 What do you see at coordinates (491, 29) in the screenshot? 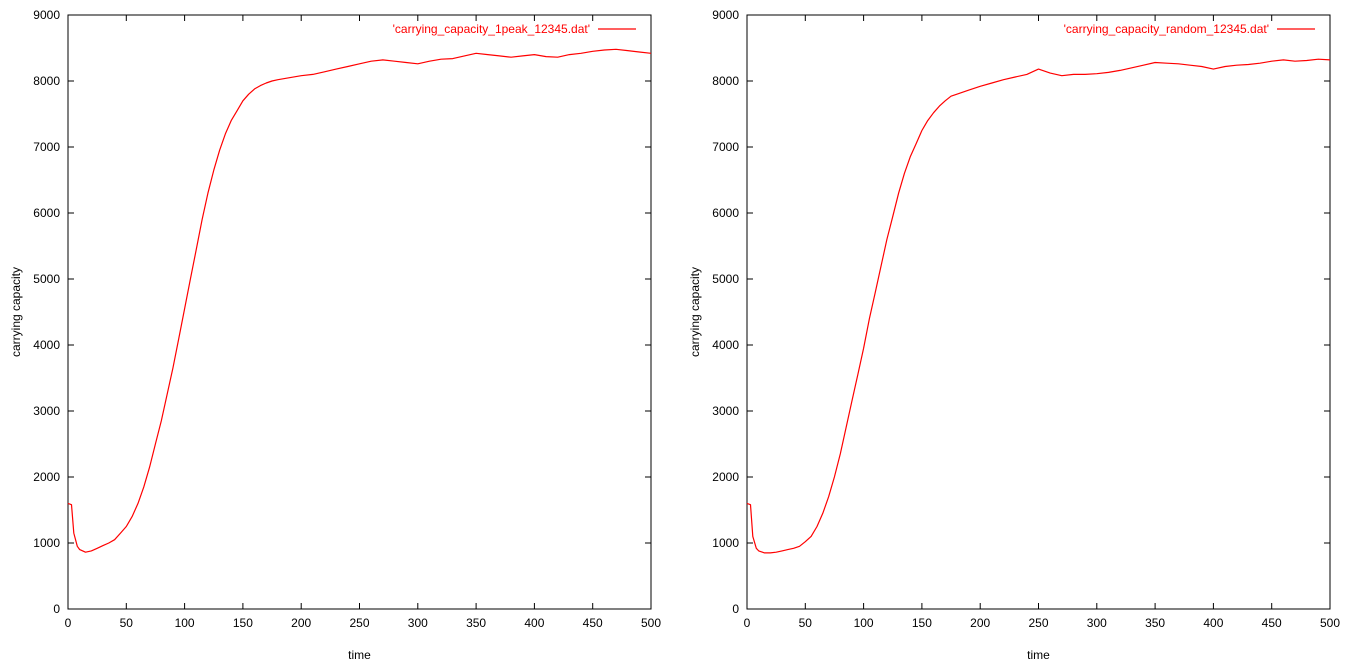
I see `legend-label: 'carrying_capacity_1peak_12345.dat'` at bounding box center [491, 29].